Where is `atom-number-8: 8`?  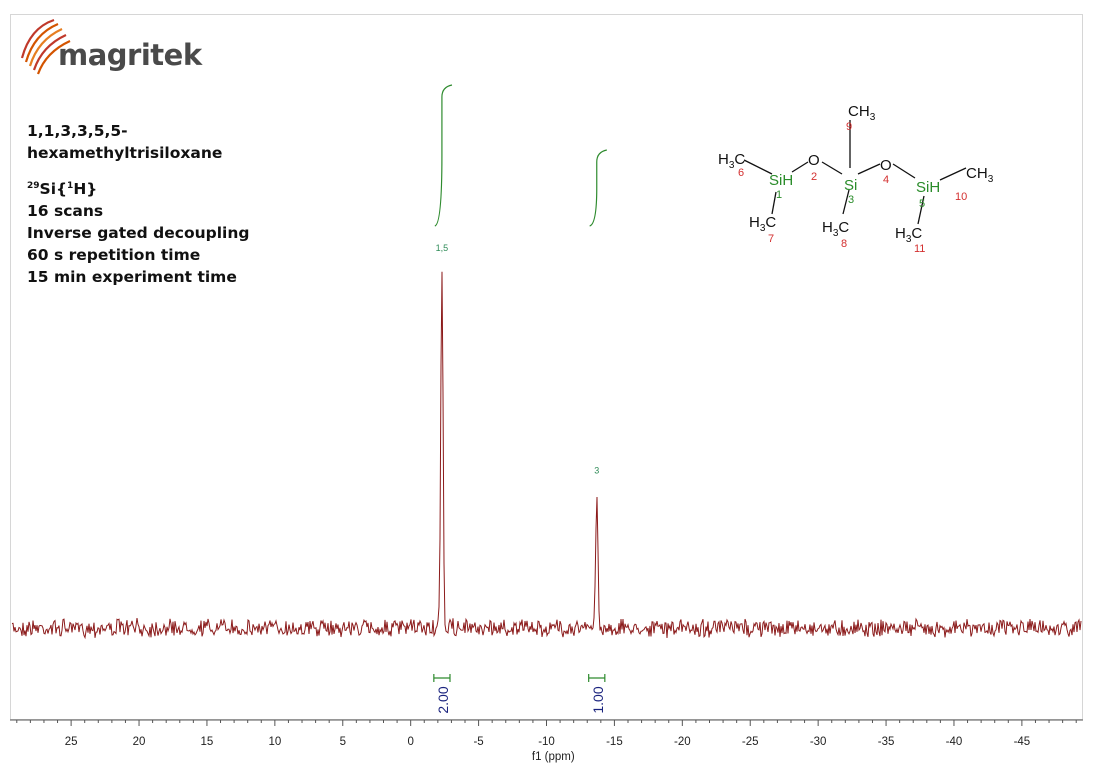 atom-number-8: 8 is located at coordinates (844, 244).